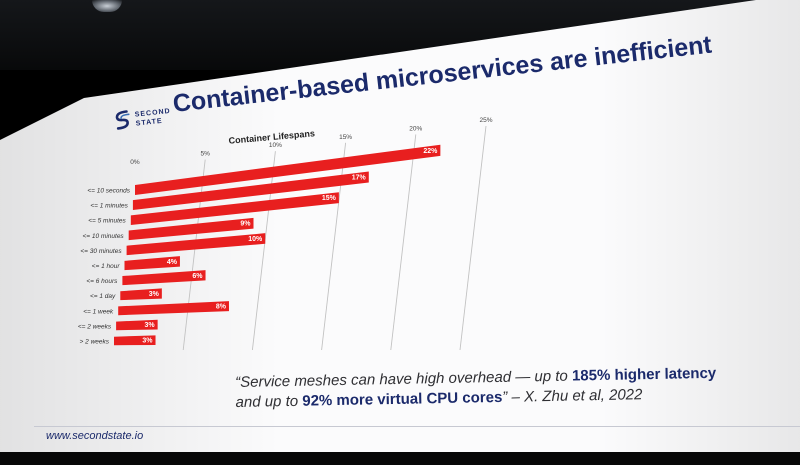 The image size is (800, 465). I want to click on bar-value-label: 10%, so click(255, 239).